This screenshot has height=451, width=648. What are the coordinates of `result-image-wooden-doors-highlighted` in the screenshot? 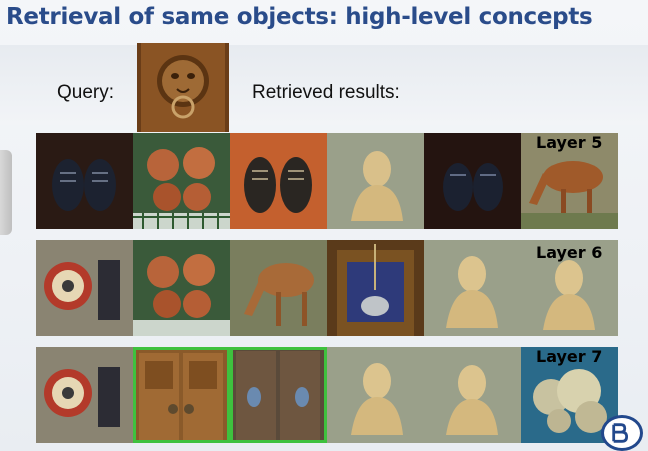 It's located at (181, 395).